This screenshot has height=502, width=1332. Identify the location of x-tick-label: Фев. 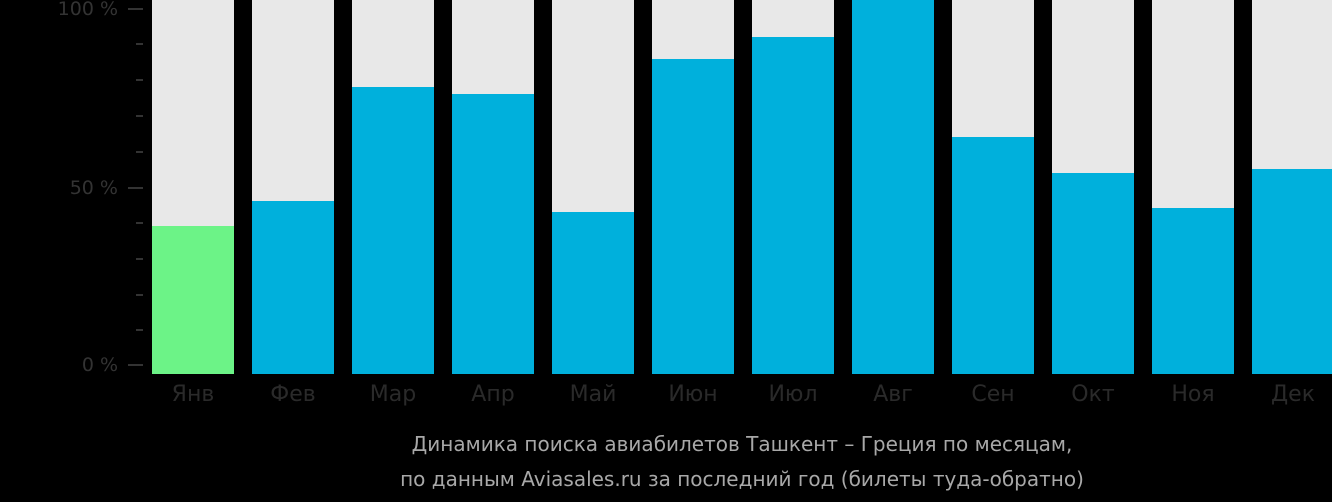
(293, 394).